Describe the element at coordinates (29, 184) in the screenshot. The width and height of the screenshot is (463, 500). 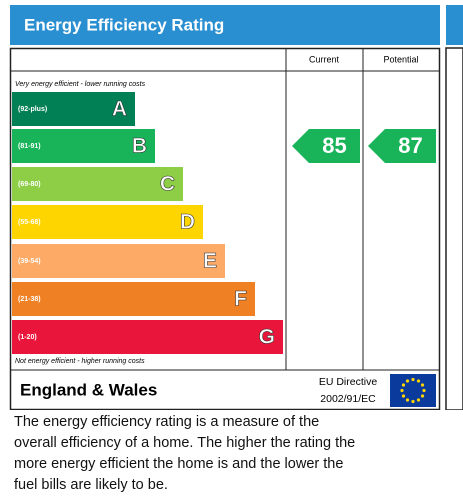
I see `band-range: (69-80)` at that location.